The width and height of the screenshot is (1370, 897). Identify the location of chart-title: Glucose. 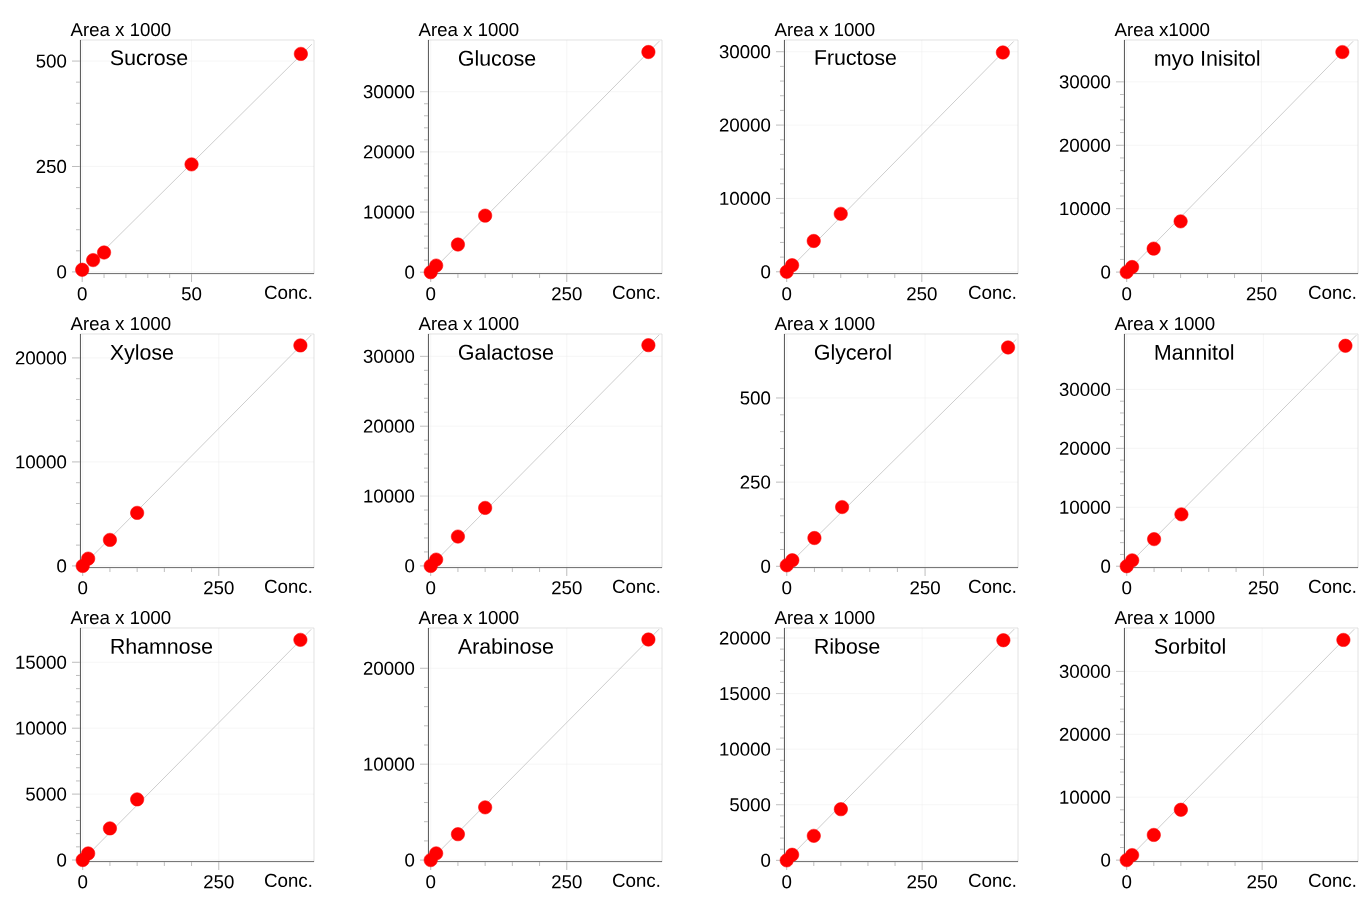
(497, 58).